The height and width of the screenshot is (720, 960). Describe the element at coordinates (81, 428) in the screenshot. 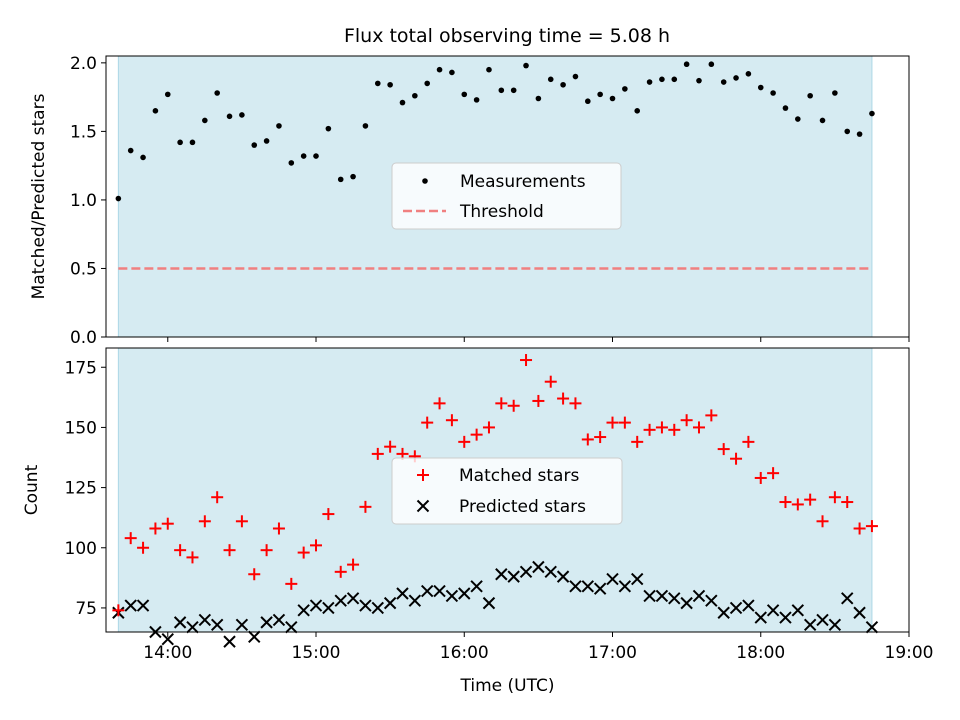

I see `y-tick-label: 150` at that location.